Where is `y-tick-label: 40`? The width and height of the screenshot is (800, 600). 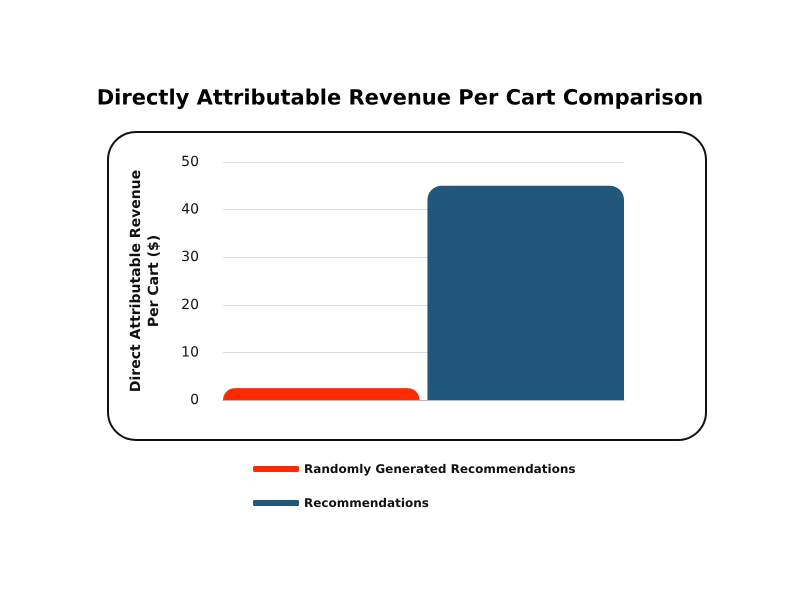 y-tick-label: 40 is located at coordinates (190, 210).